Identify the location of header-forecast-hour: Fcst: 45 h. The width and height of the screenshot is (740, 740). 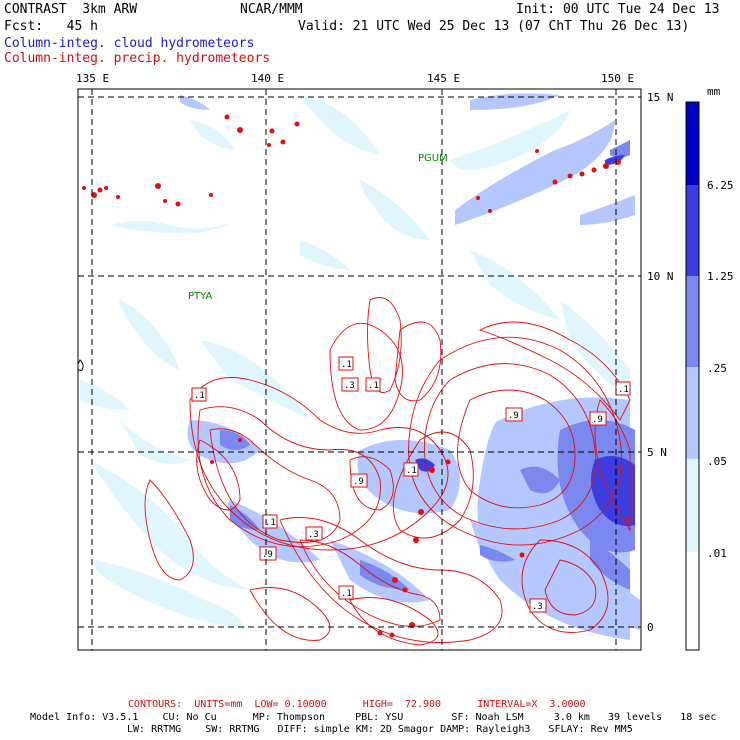
(51, 26).